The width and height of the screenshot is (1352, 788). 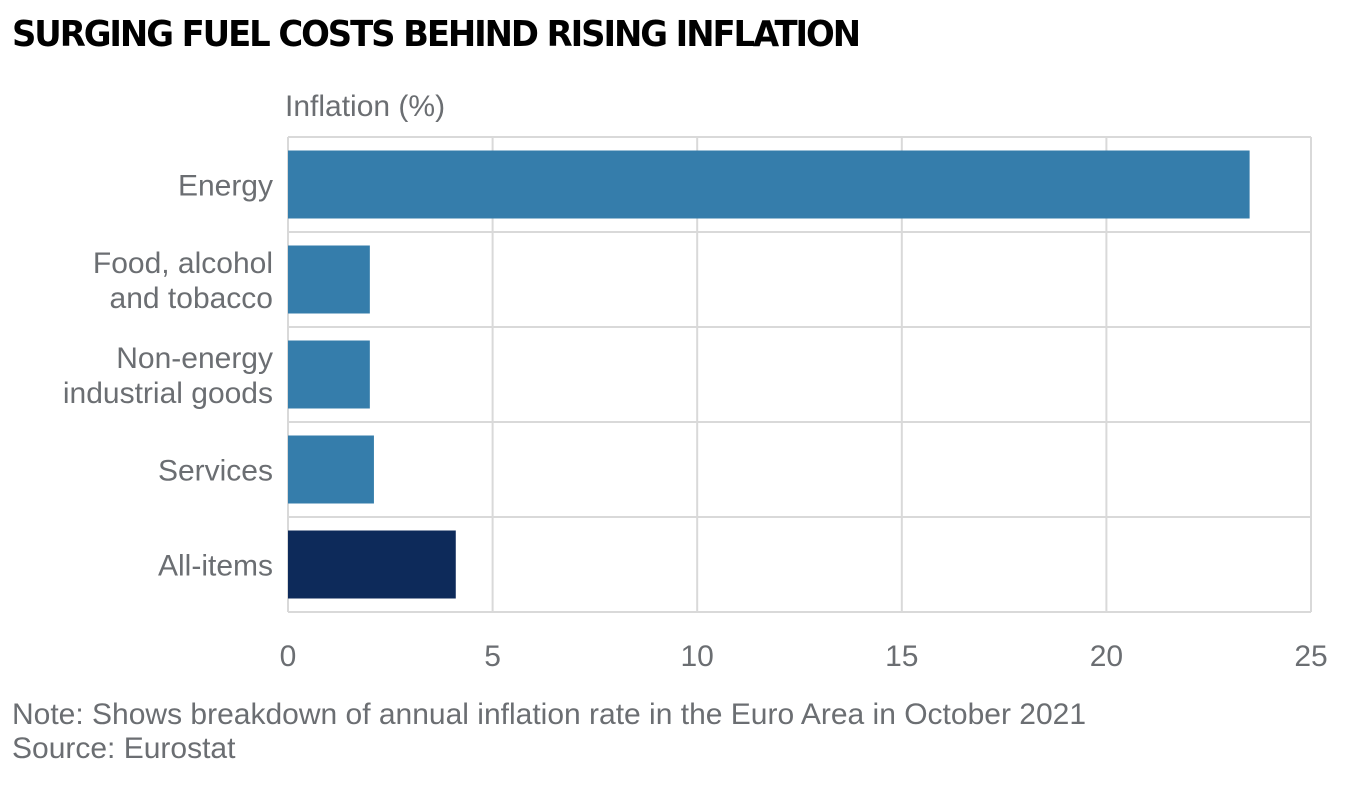 I want to click on category-label-2: Non-energy industrial goods, so click(x=168, y=376).